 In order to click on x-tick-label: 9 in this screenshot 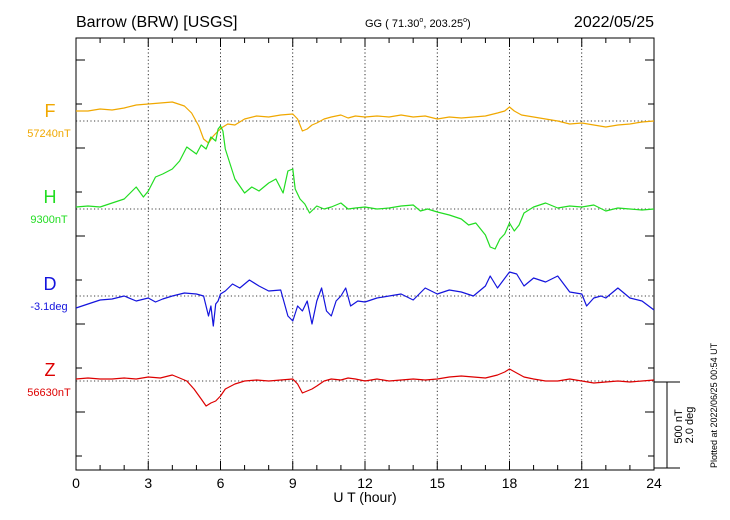, I will do `click(293, 483)`.